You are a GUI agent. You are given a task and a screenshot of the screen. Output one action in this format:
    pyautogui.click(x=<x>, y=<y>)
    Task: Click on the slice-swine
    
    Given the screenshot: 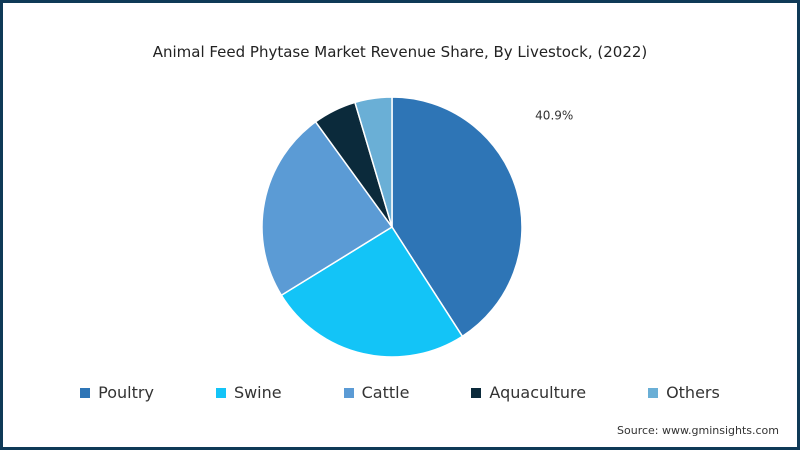 What is the action you would take?
    pyautogui.click(x=372, y=291)
    